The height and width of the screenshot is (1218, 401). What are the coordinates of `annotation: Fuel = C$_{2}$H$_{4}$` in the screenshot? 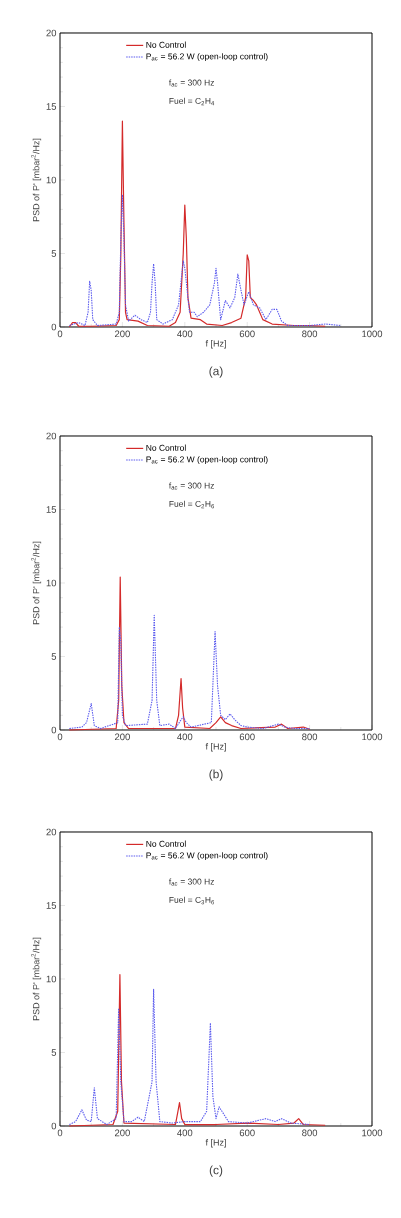 It's located at (192, 101).